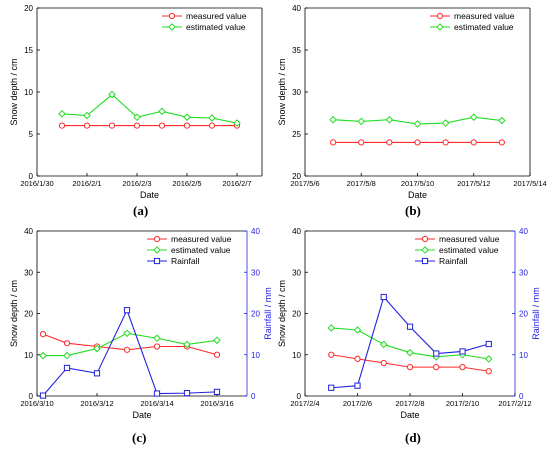  Describe the element at coordinates (141, 210) in the screenshot. I see `panel-label-a: (a)` at that location.